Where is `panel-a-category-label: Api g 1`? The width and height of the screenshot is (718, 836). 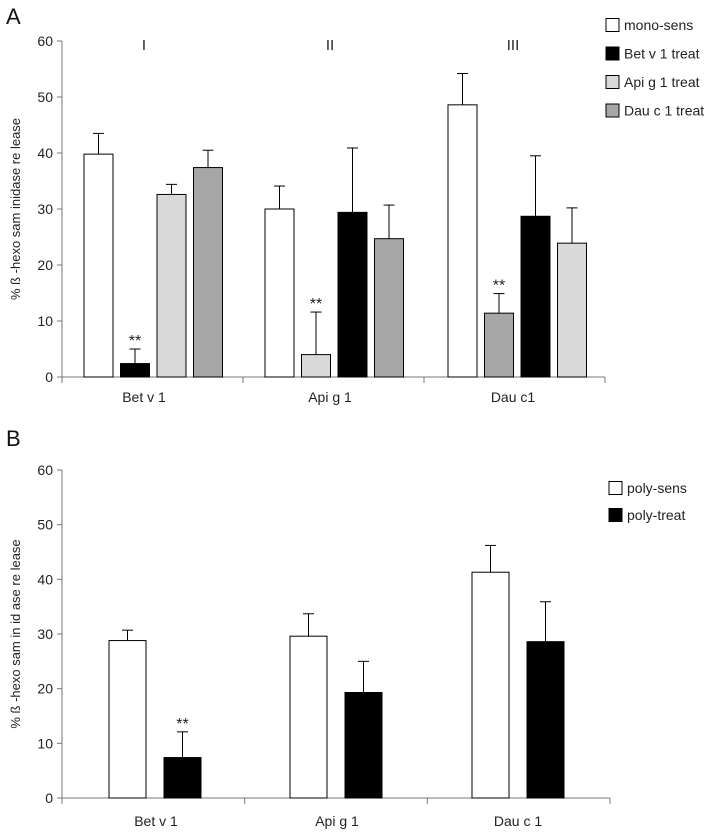
panel-a-category-label: Api g 1 is located at coordinates (330, 397).